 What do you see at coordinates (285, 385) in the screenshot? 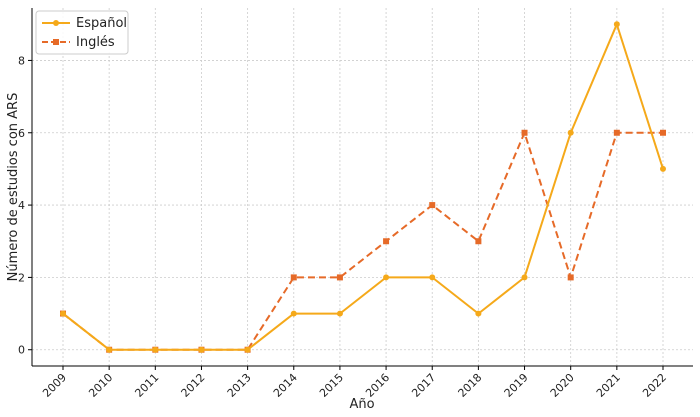
I see `x-tick-label: 2014` at bounding box center [285, 385].